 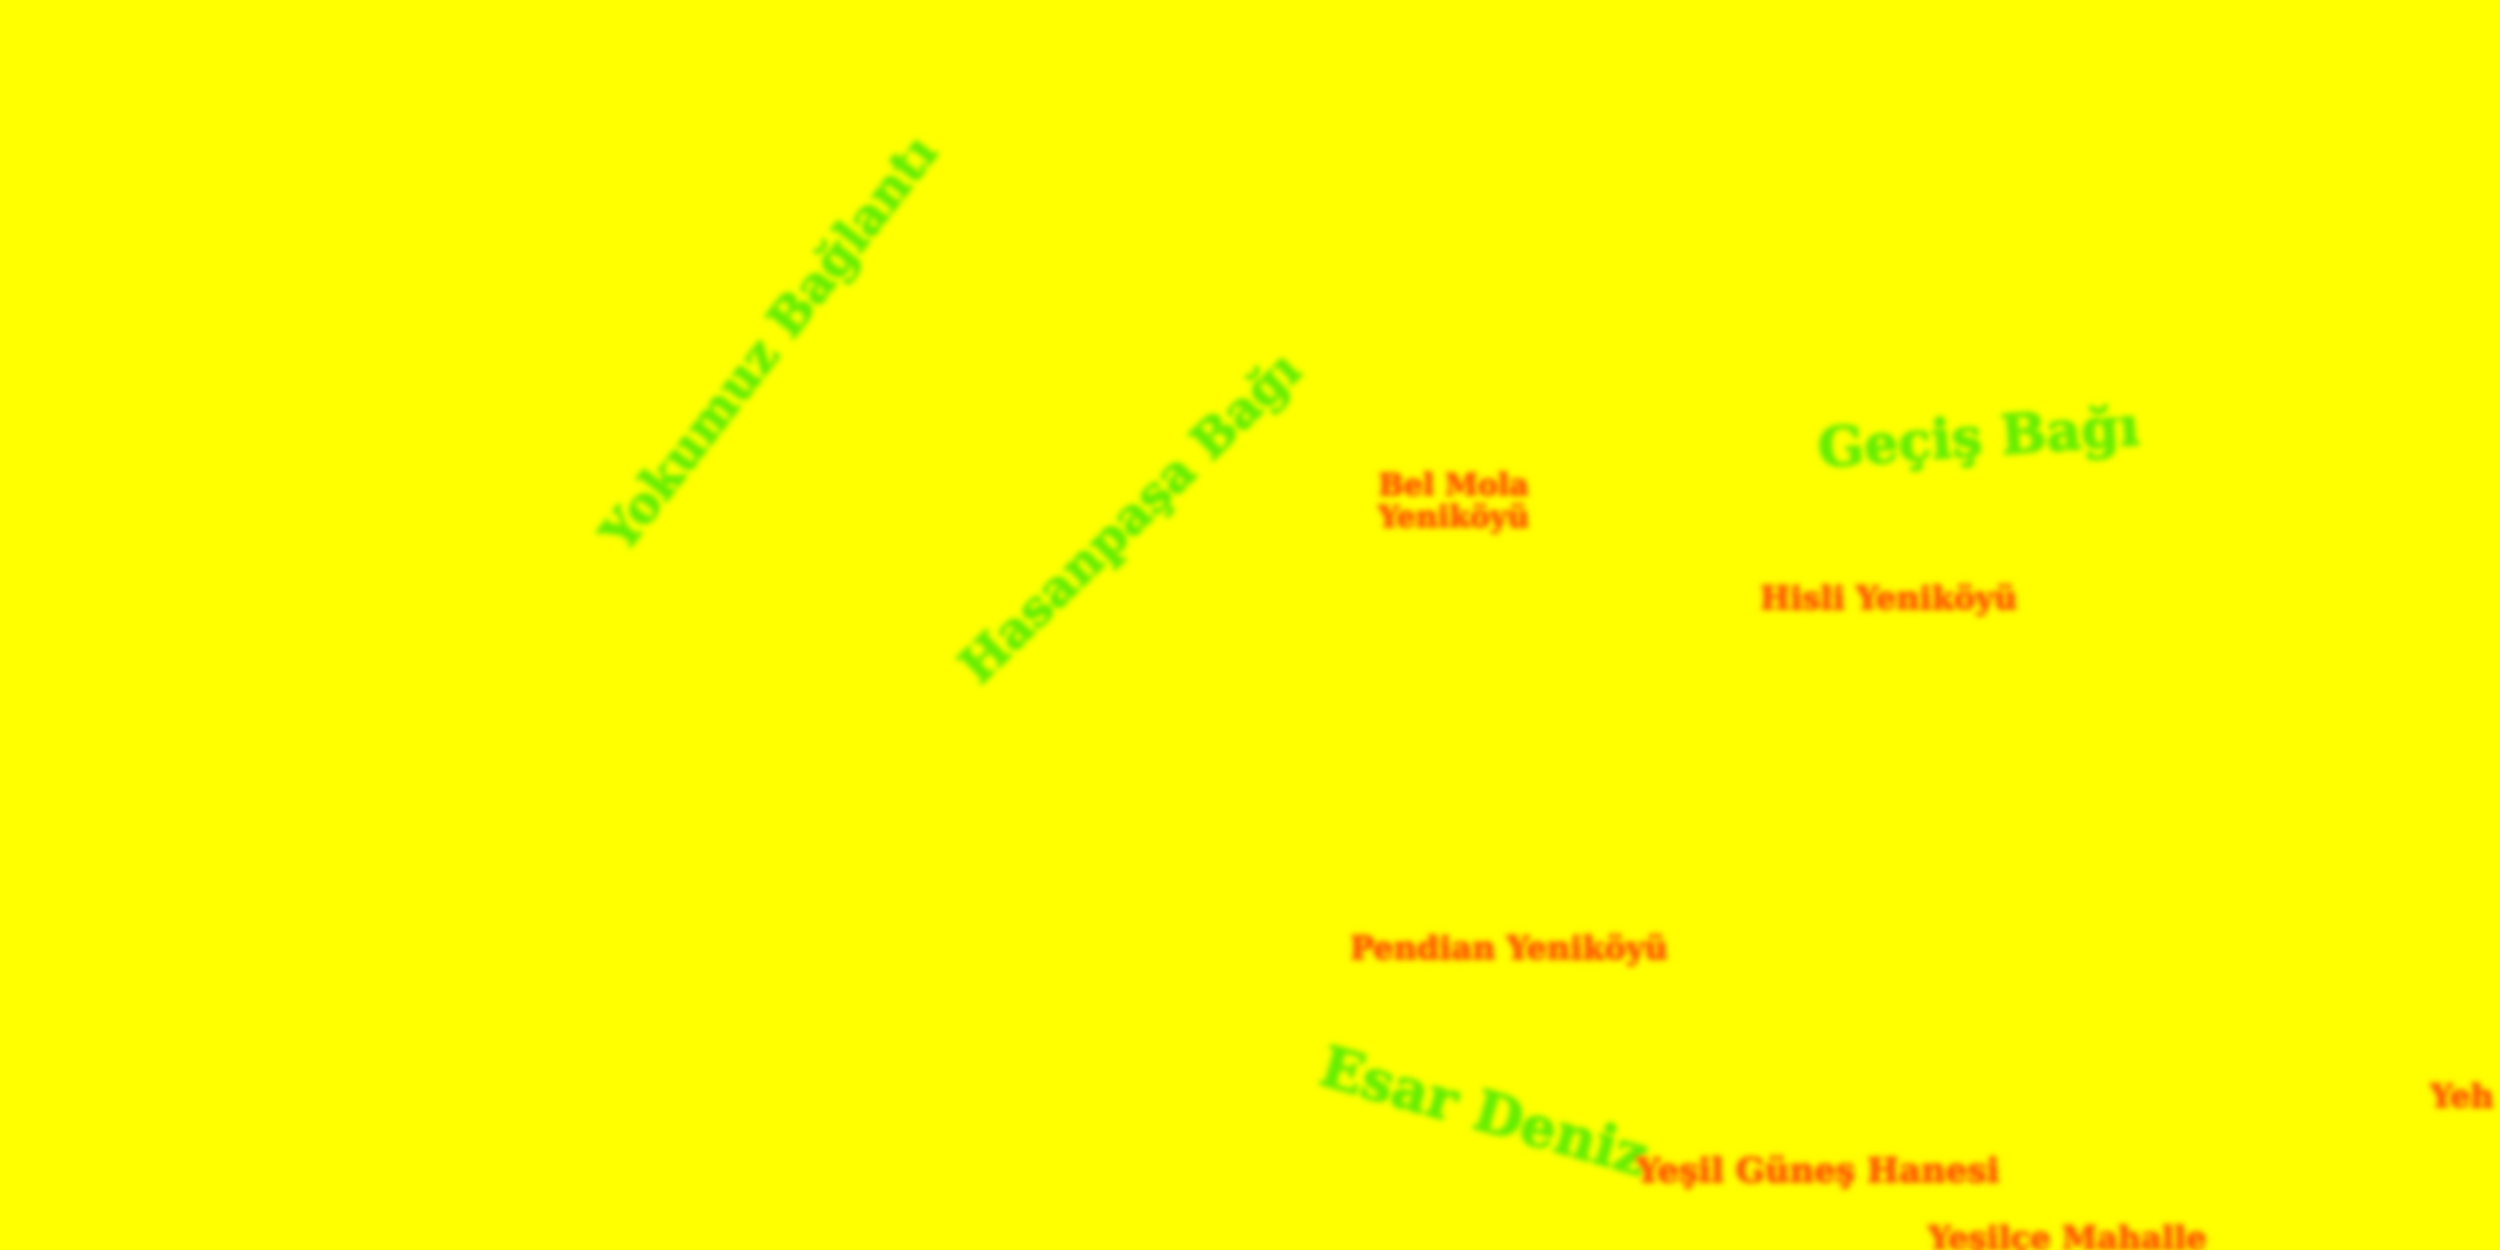 What do you see at coordinates (1454, 517) in the screenshot?
I see `map-label-bel-mola-line2: Yeniköyü` at bounding box center [1454, 517].